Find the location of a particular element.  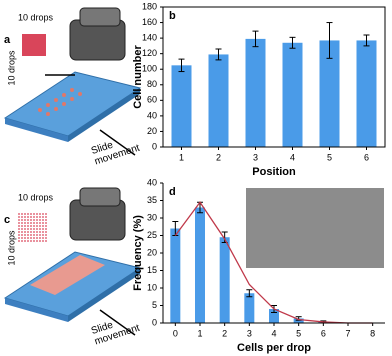

x-axis-label: Cells per drop is located at coordinates (274, 348).